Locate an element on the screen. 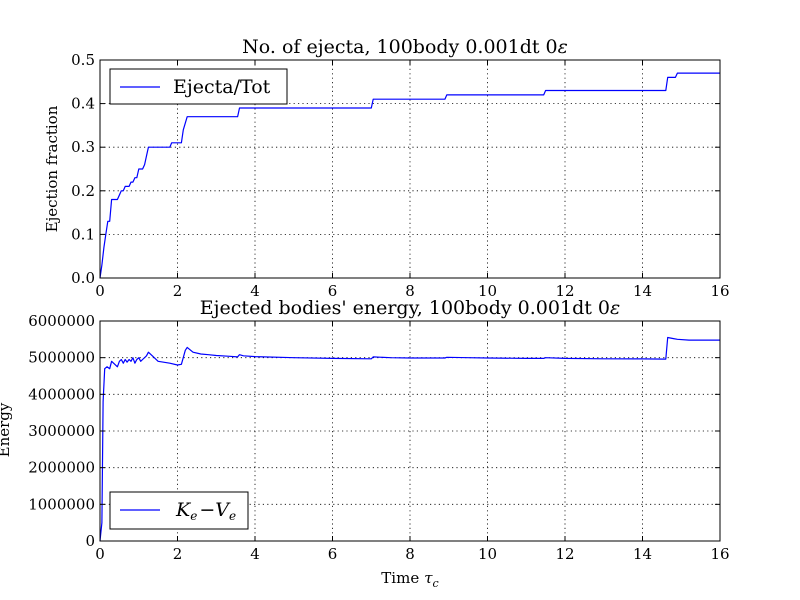 The height and width of the screenshot is (600, 800). y-tick-label: 3000000 is located at coordinates (61, 431).